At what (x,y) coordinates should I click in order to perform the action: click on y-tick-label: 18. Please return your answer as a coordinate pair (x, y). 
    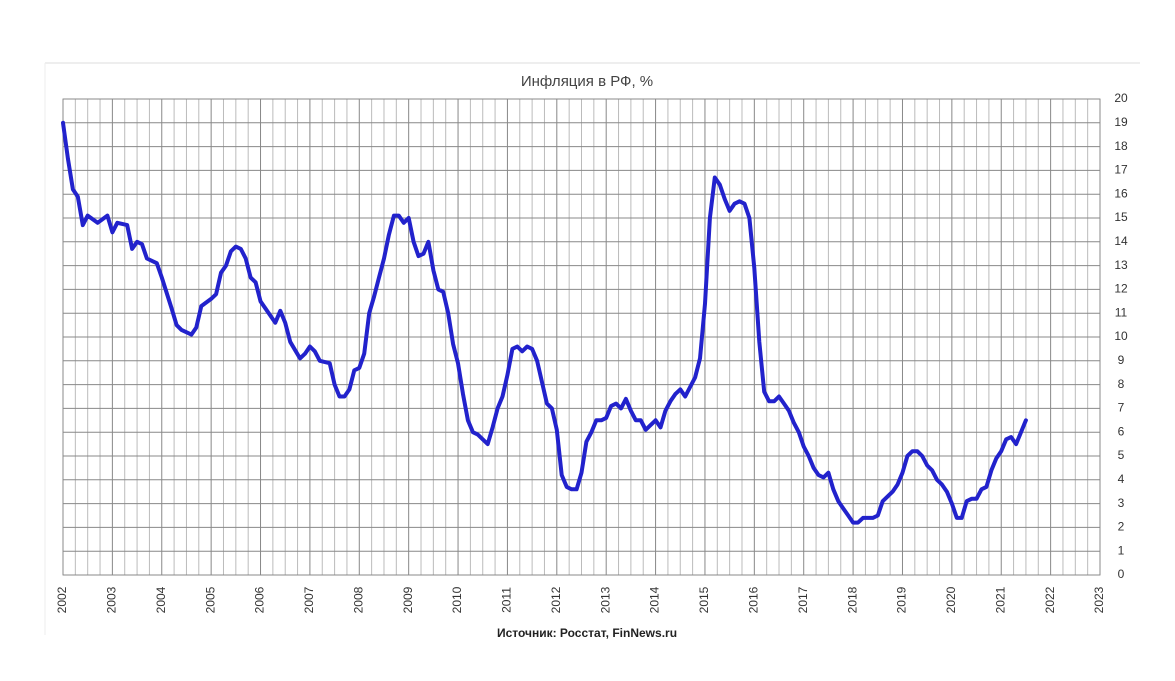
    Looking at the image, I should click on (1121, 146).